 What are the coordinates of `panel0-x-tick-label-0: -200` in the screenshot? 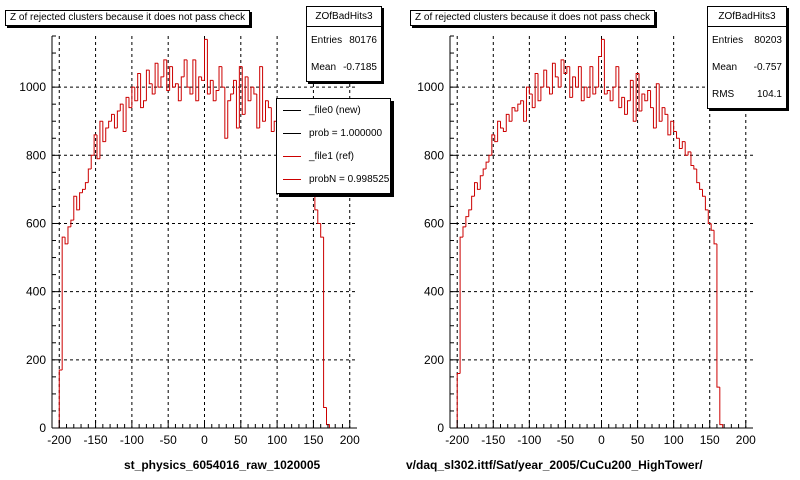 It's located at (59, 440).